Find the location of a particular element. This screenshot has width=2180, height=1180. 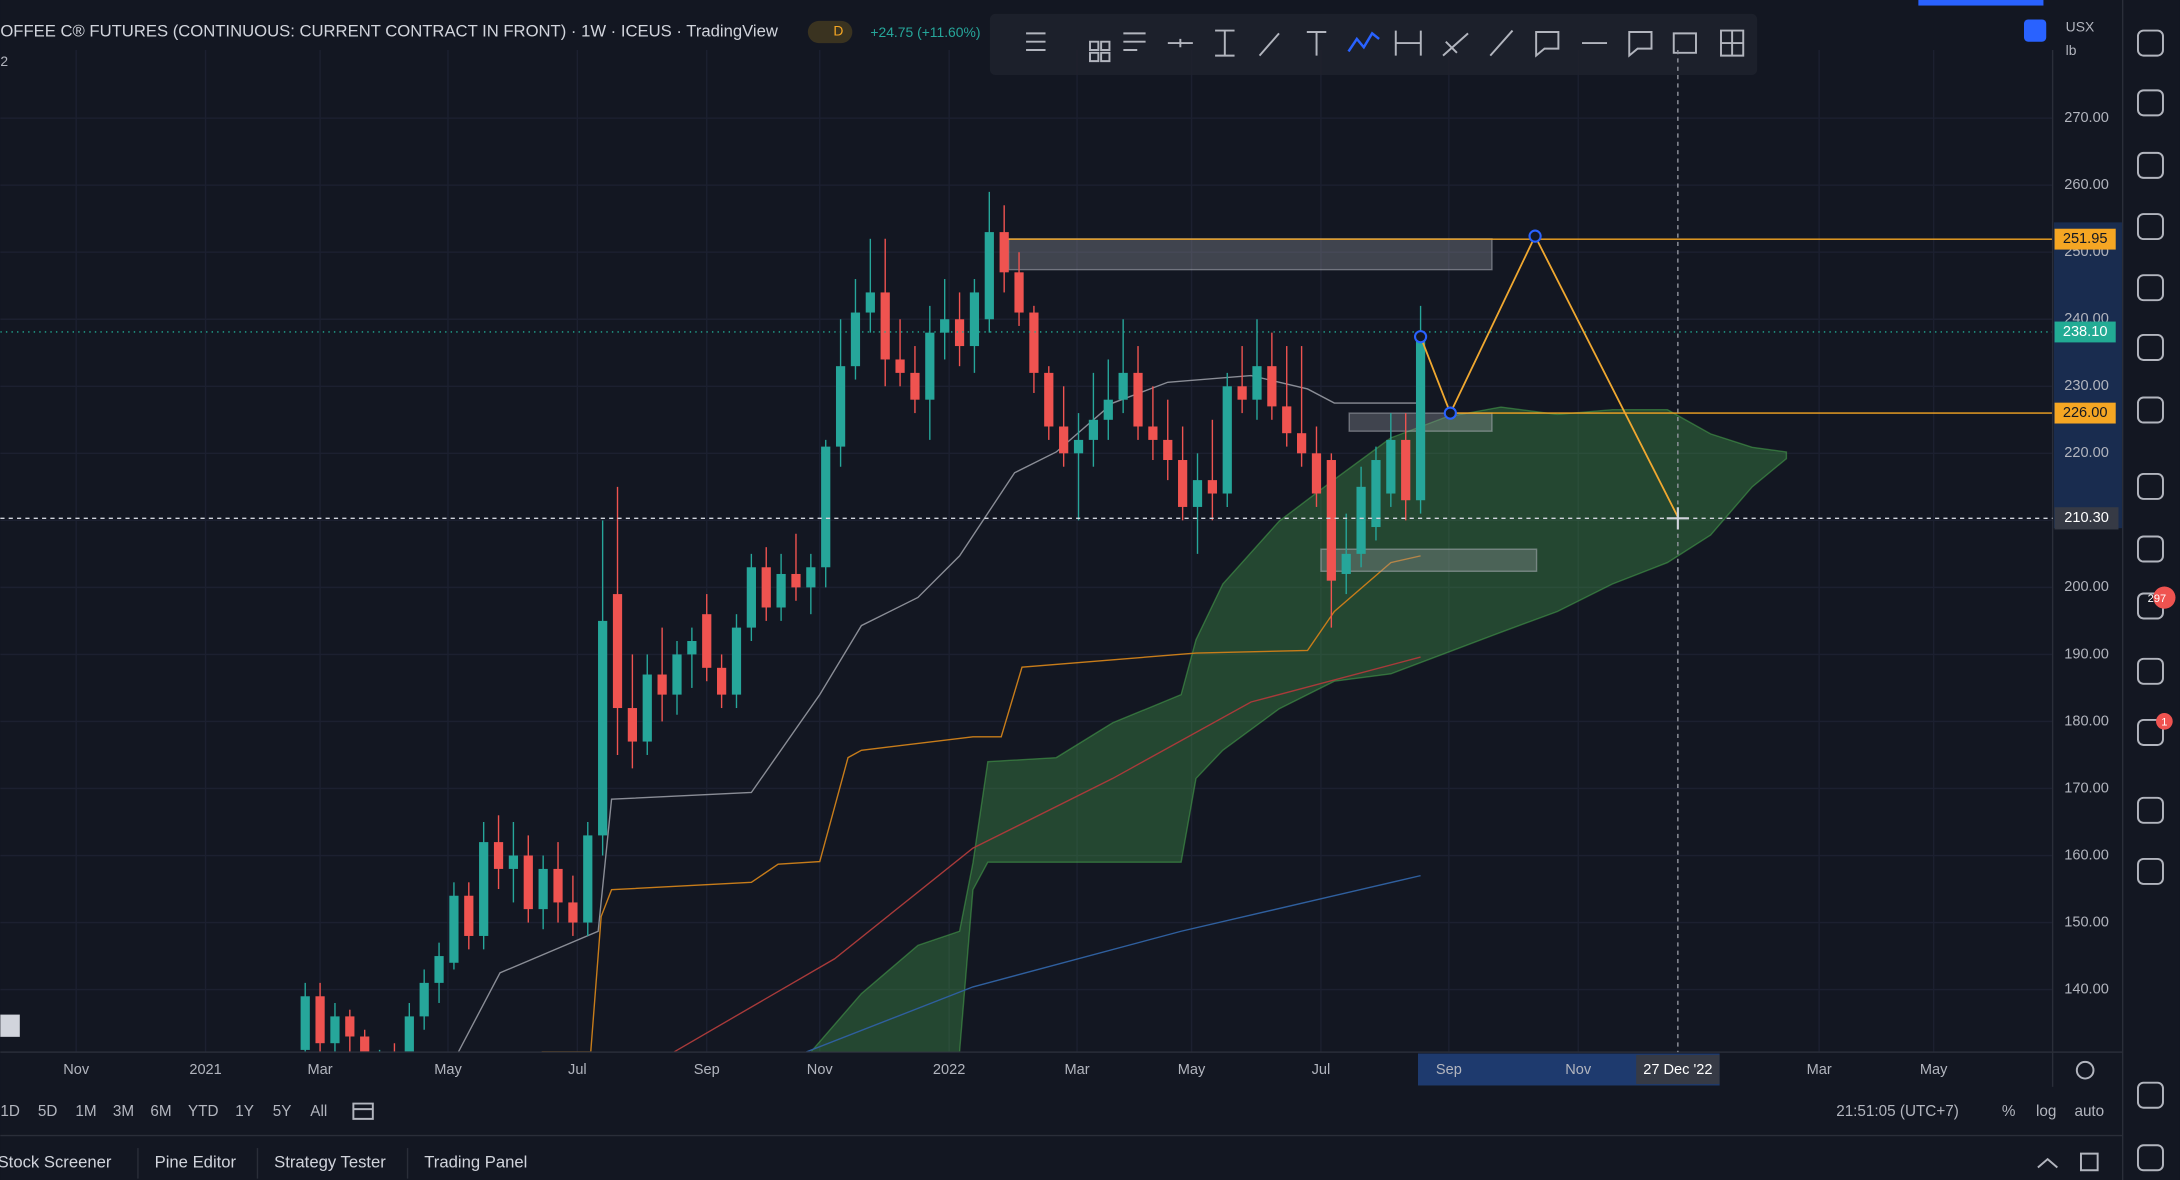

tool-menu is located at coordinates (1036, 42).